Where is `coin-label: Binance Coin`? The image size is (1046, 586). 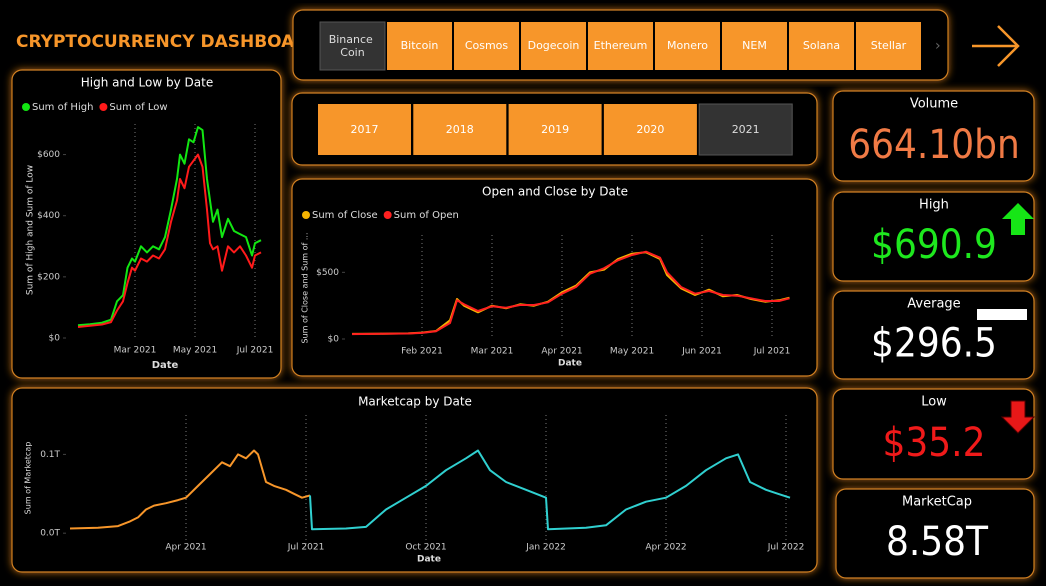
coin-label: Binance Coin is located at coordinates (353, 46).